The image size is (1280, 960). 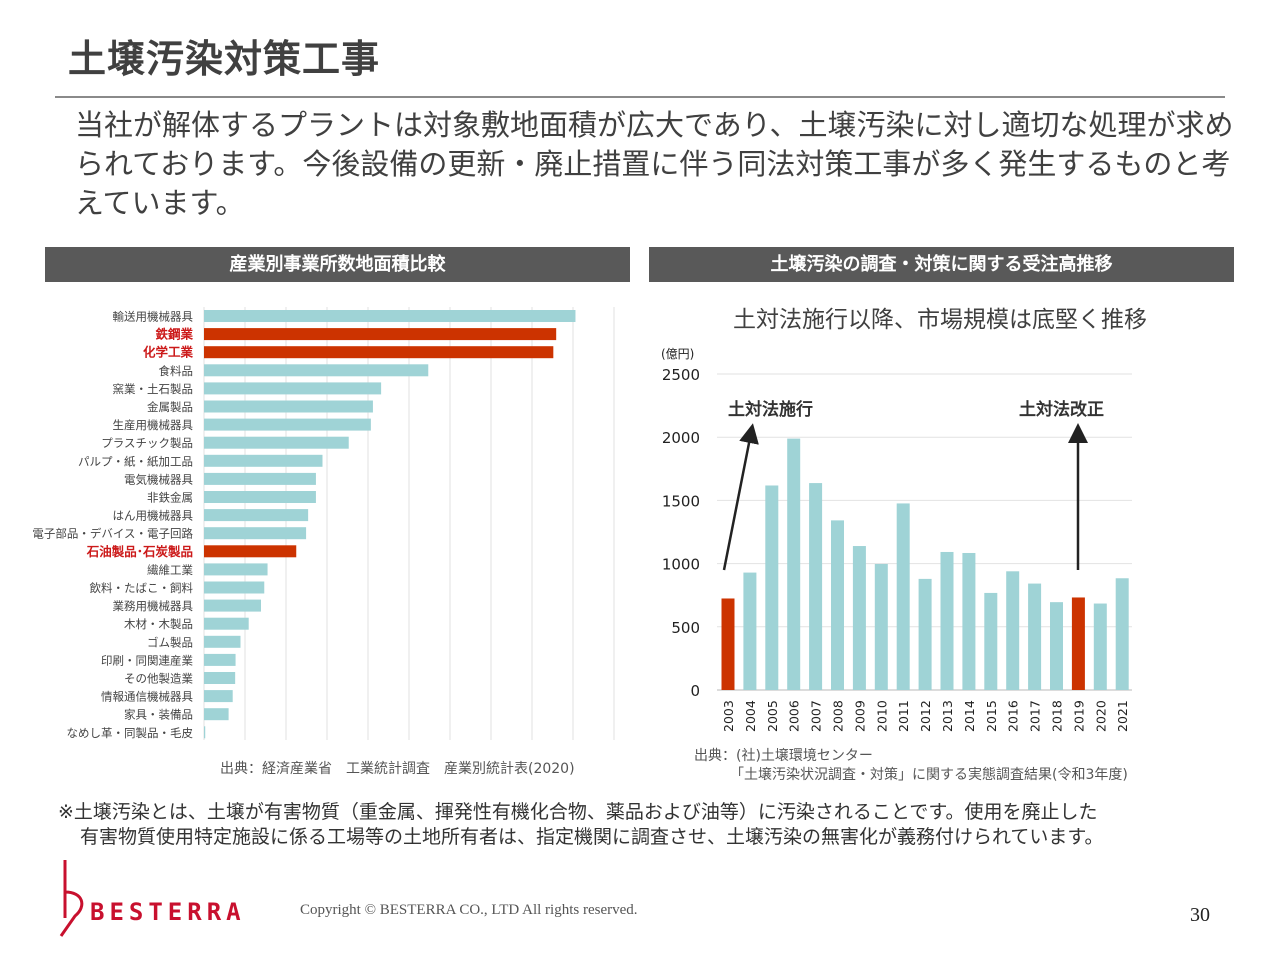 What do you see at coordinates (153, 425) in the screenshot?
I see `left-category-label: 生産用機械器具` at bounding box center [153, 425].